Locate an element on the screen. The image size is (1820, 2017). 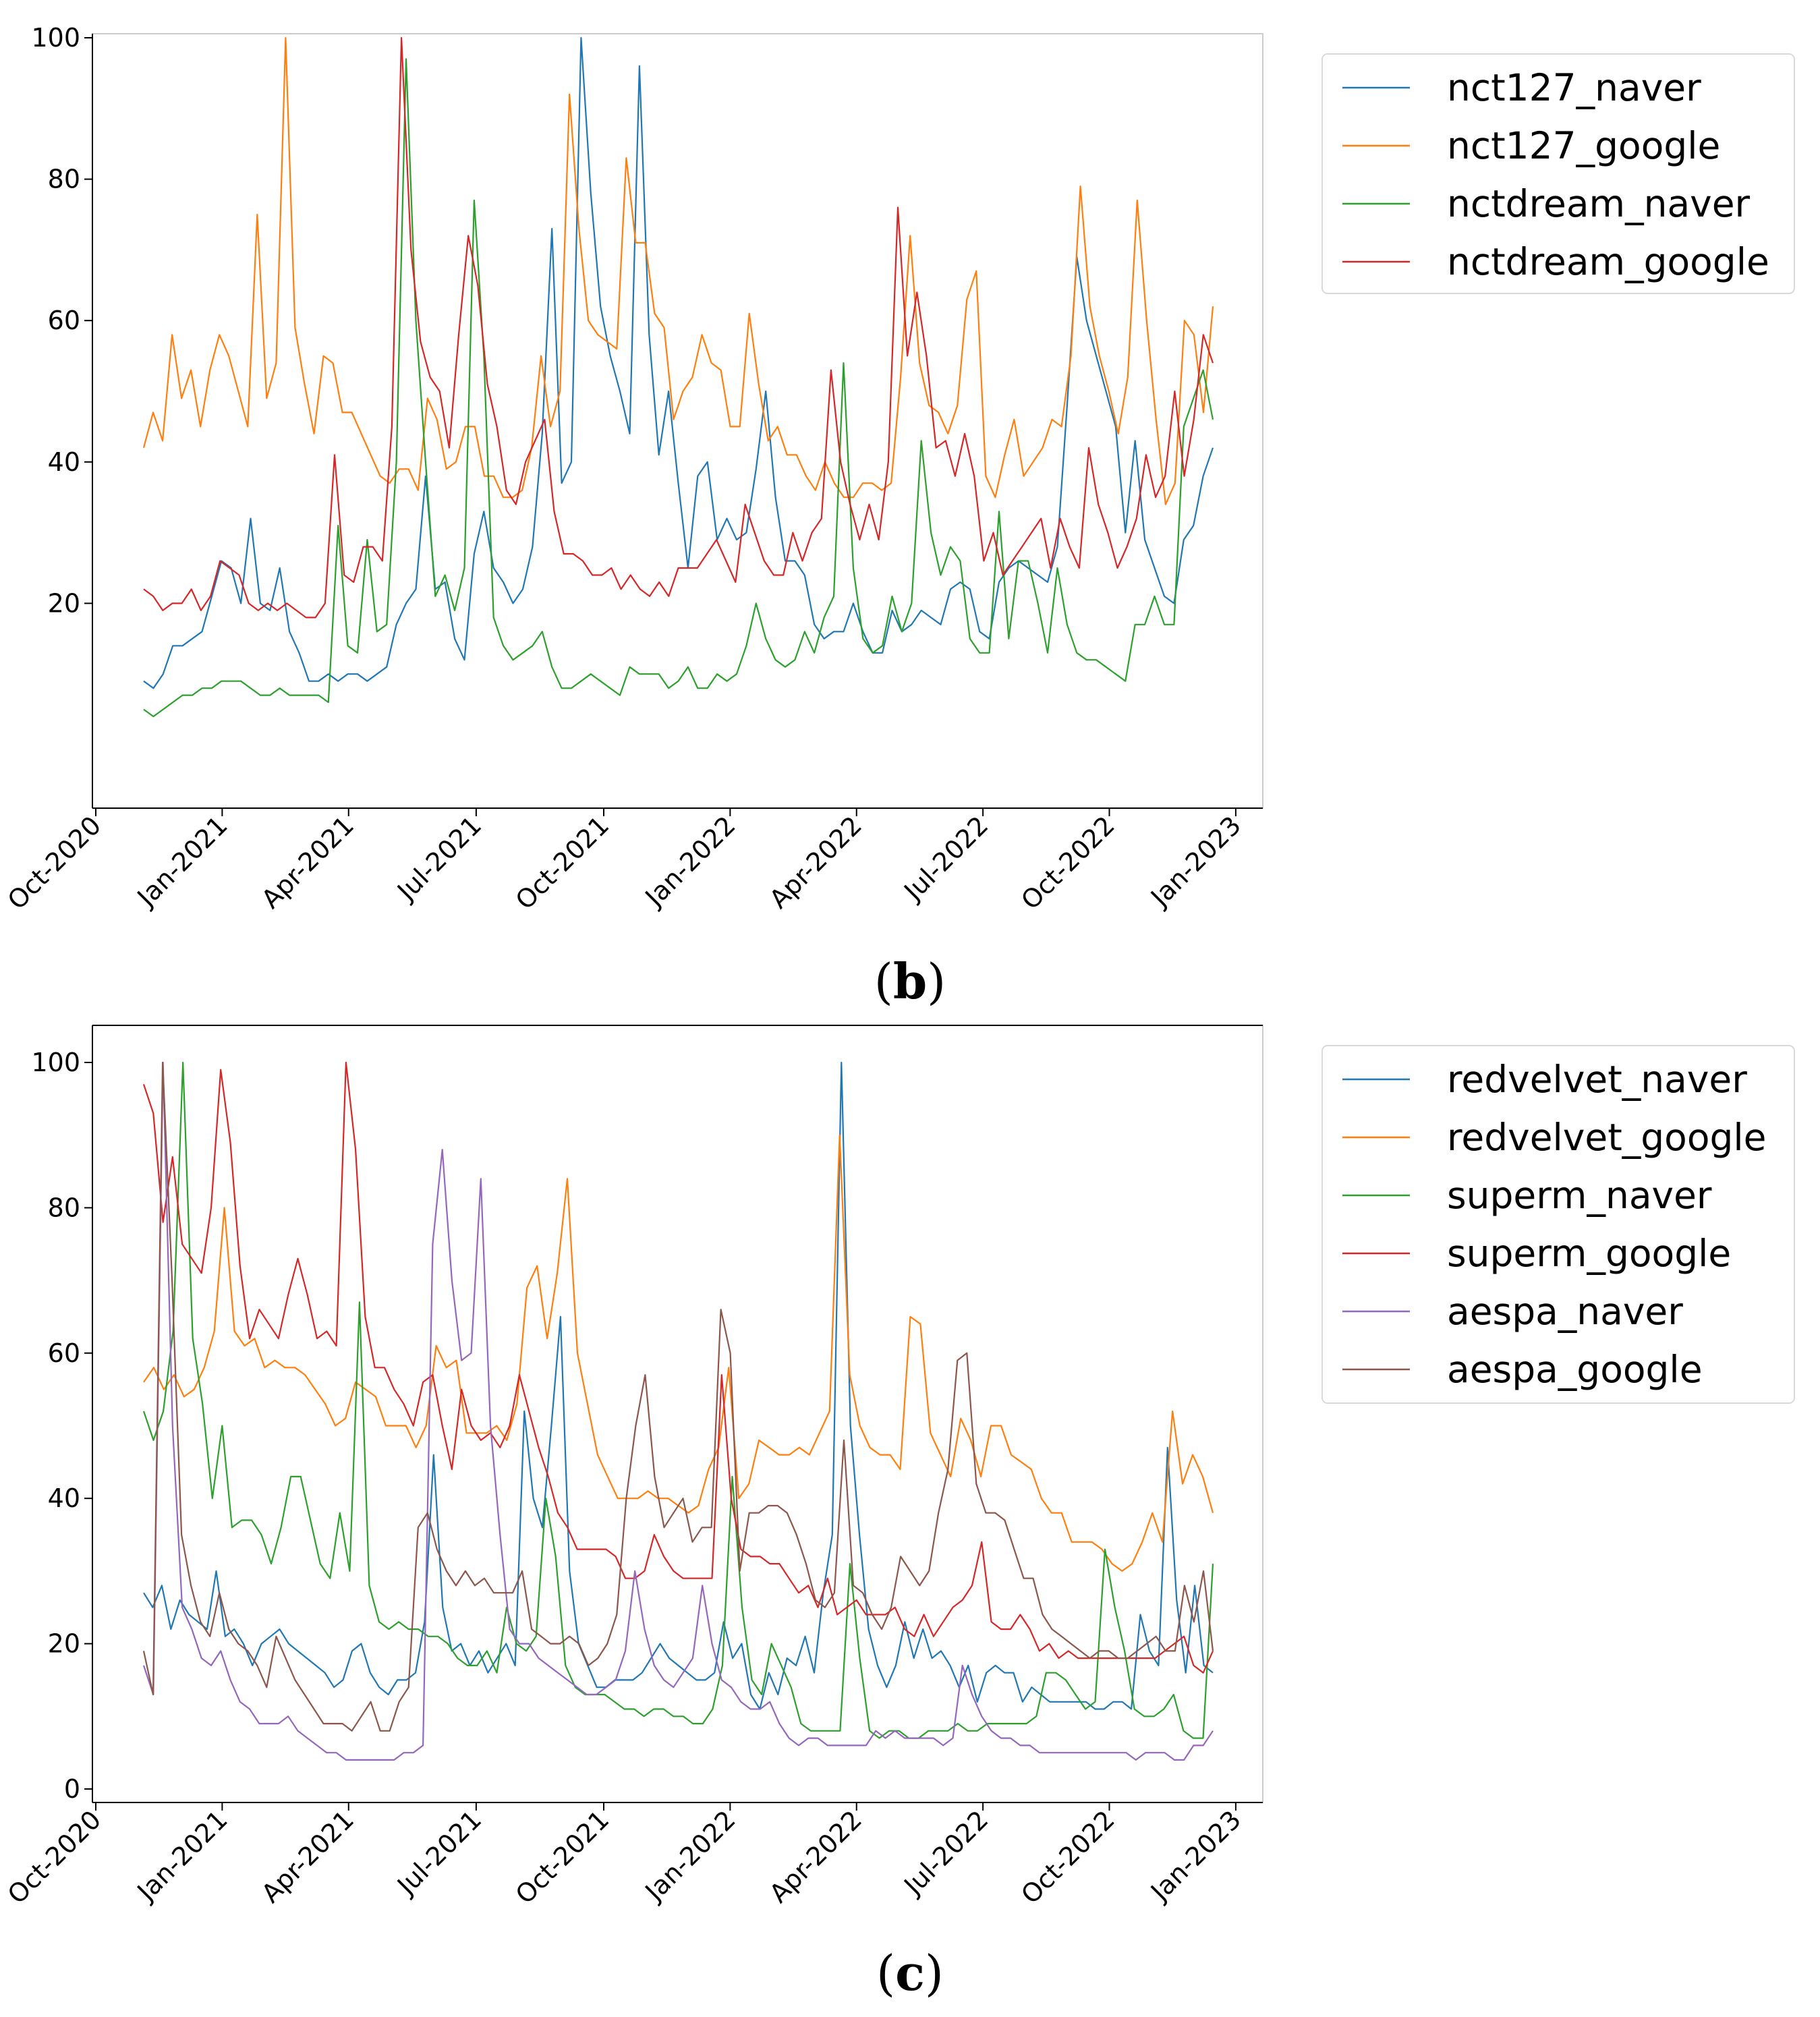
panel-c-y-ticks: 0 20 40 60 80 100 is located at coordinates (61, 1426).